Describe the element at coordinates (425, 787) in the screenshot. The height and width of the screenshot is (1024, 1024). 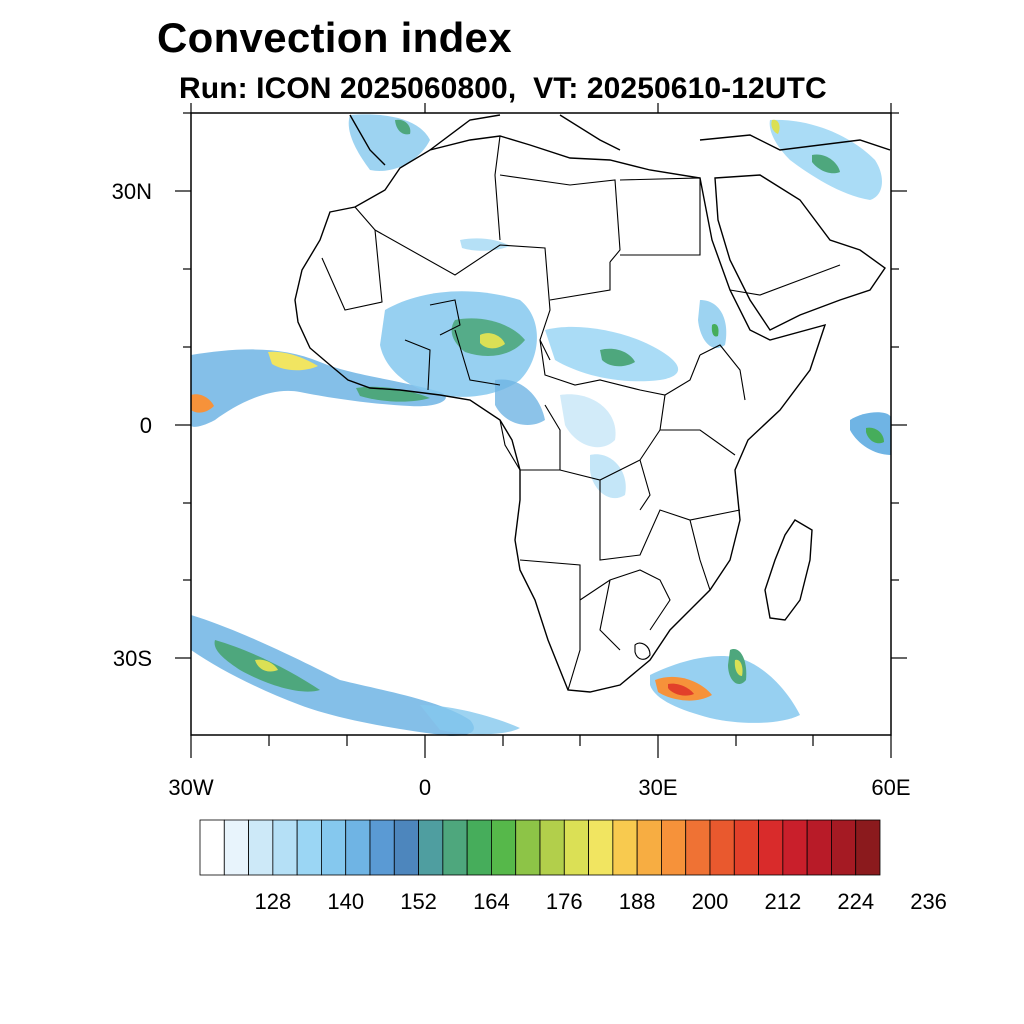
I see `lon-label-0: 0` at that location.